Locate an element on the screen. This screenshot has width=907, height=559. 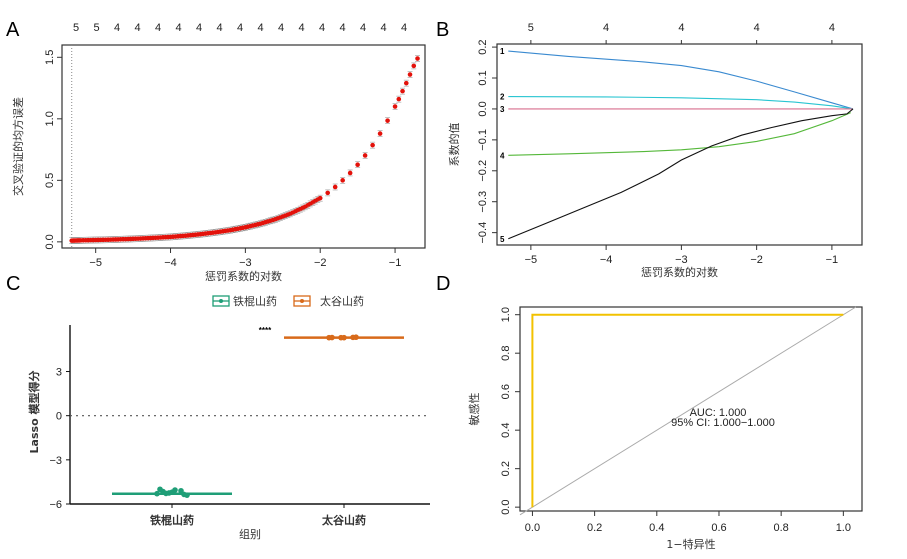
x-axis-label: 组别 is located at coordinates (250, 534).